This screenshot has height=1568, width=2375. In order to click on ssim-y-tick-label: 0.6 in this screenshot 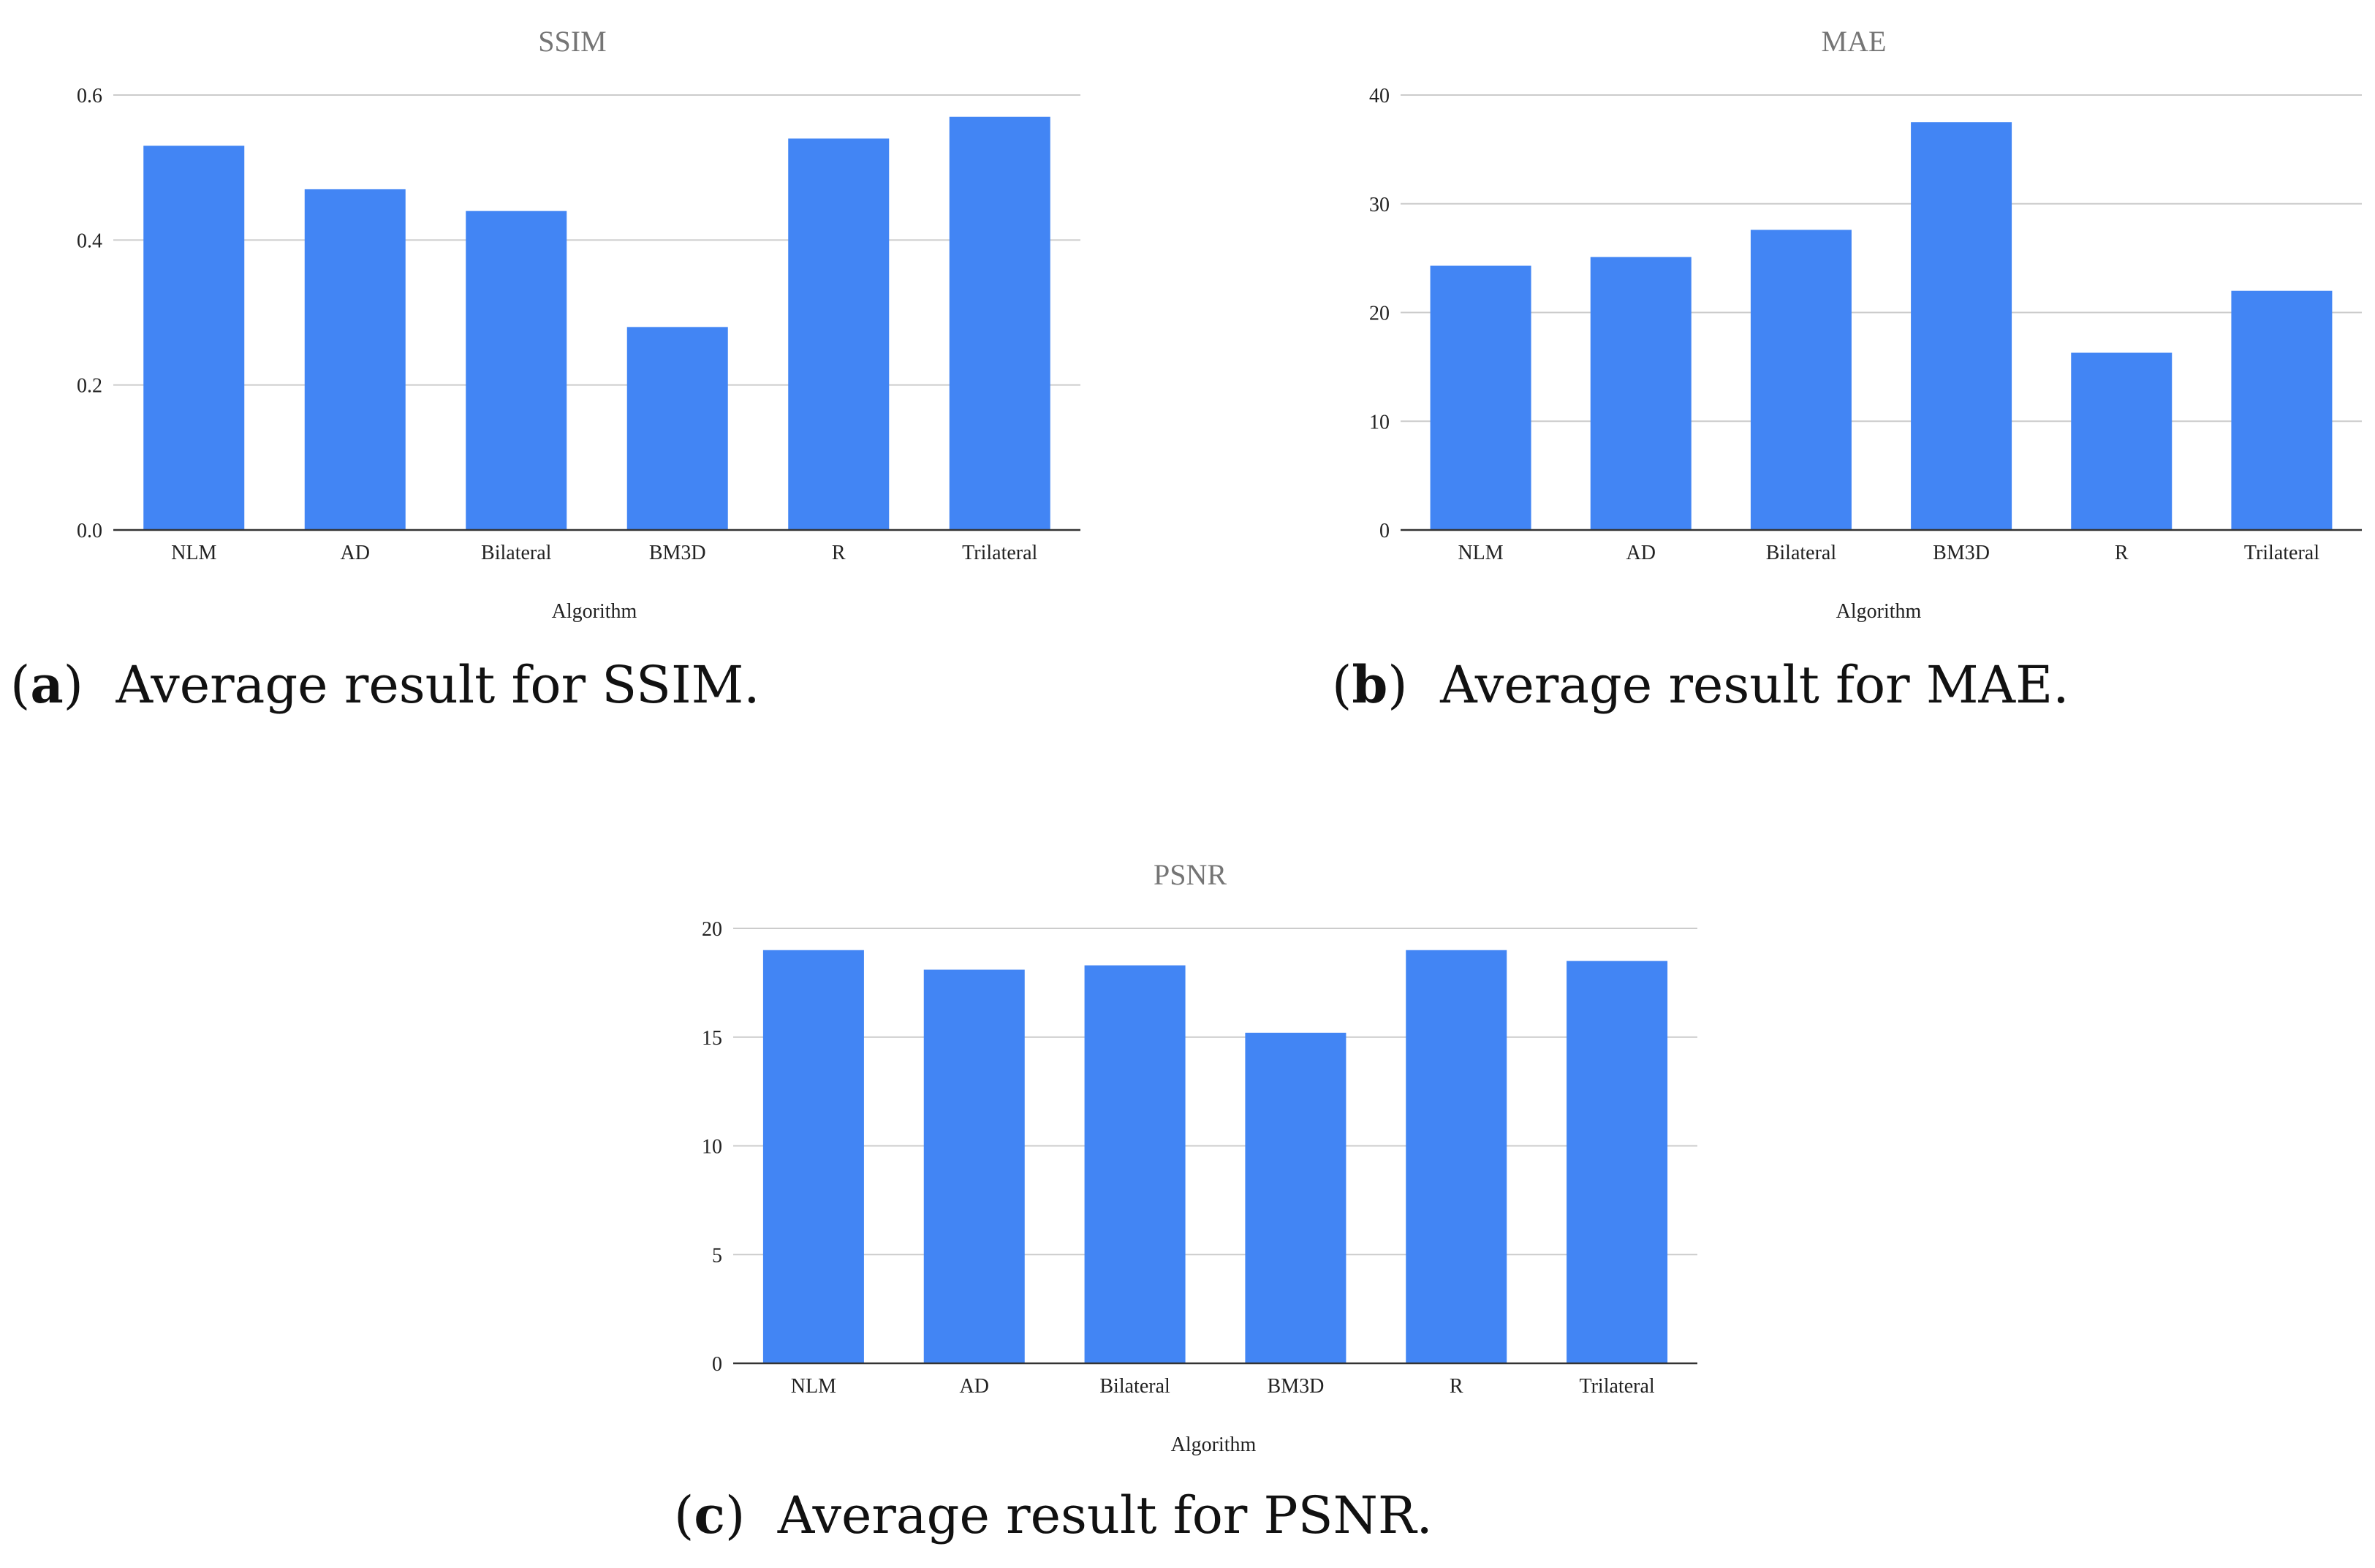, I will do `click(89, 96)`.